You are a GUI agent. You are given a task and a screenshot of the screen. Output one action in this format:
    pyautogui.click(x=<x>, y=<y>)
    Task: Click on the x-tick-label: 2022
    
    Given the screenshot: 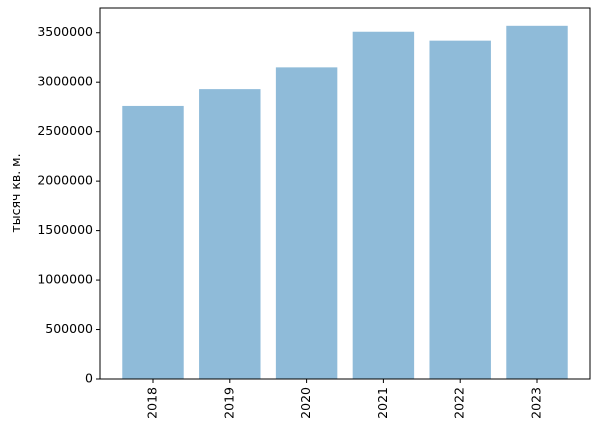 What is the action you would take?
    pyautogui.click(x=459, y=403)
    